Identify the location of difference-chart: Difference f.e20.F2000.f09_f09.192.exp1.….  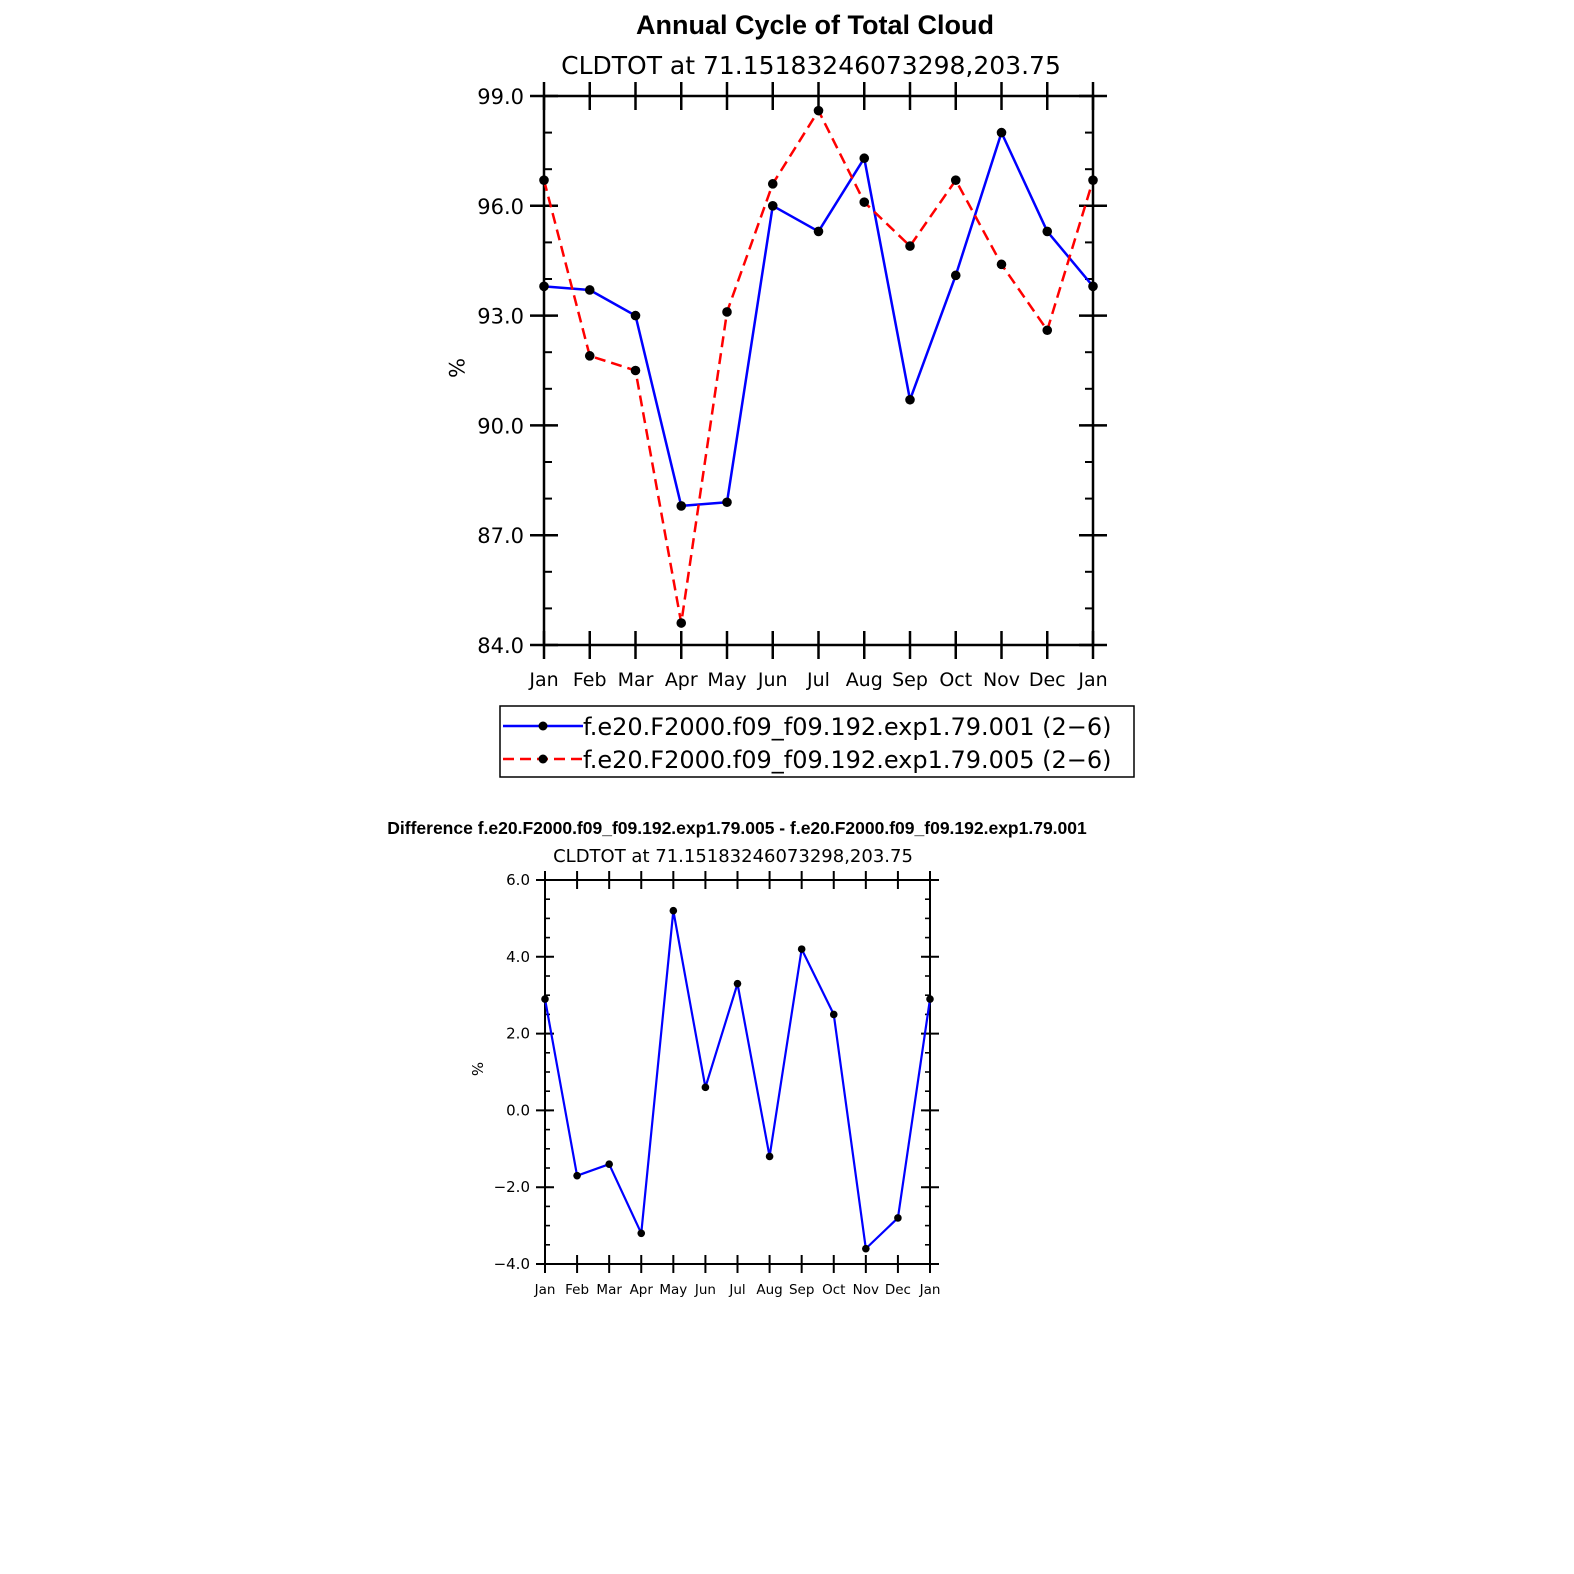
(737, 1058).